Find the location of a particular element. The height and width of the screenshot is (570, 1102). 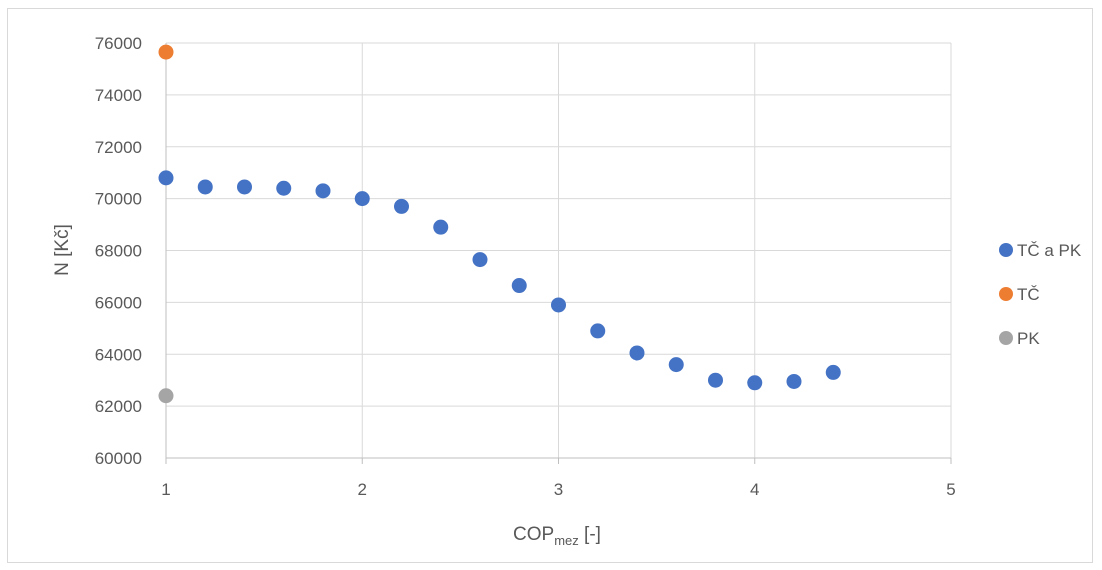

y-tick-label: 66000 is located at coordinates (118, 302).